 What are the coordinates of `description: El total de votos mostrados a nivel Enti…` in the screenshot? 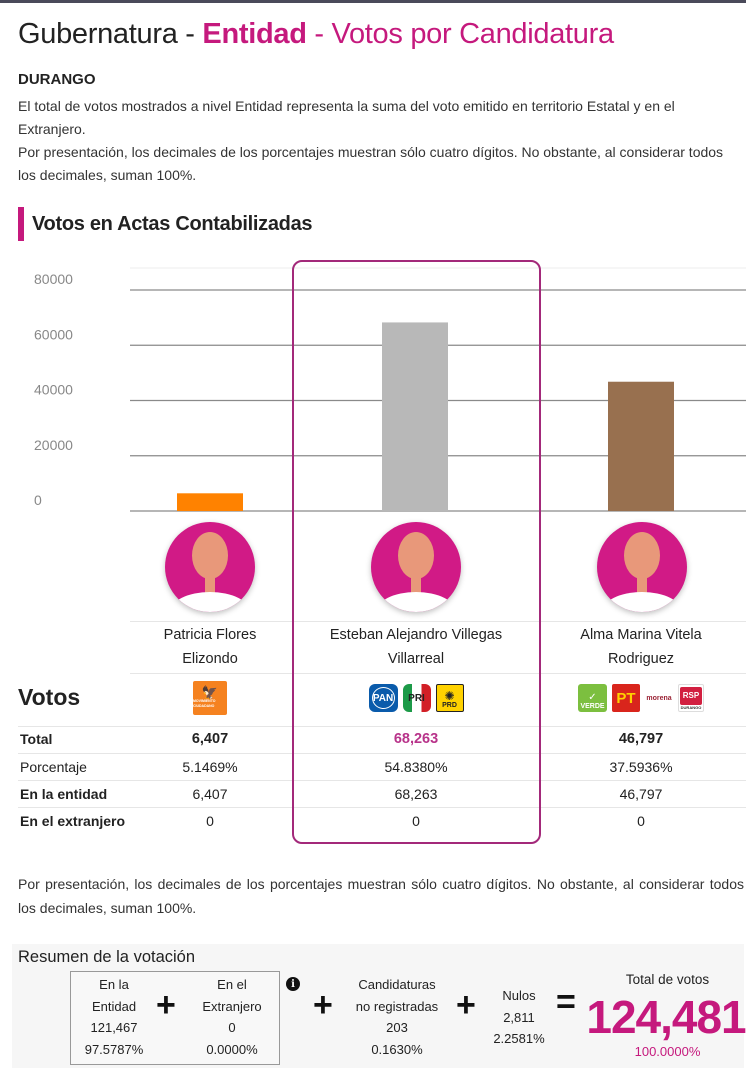 It's located at (378, 141).